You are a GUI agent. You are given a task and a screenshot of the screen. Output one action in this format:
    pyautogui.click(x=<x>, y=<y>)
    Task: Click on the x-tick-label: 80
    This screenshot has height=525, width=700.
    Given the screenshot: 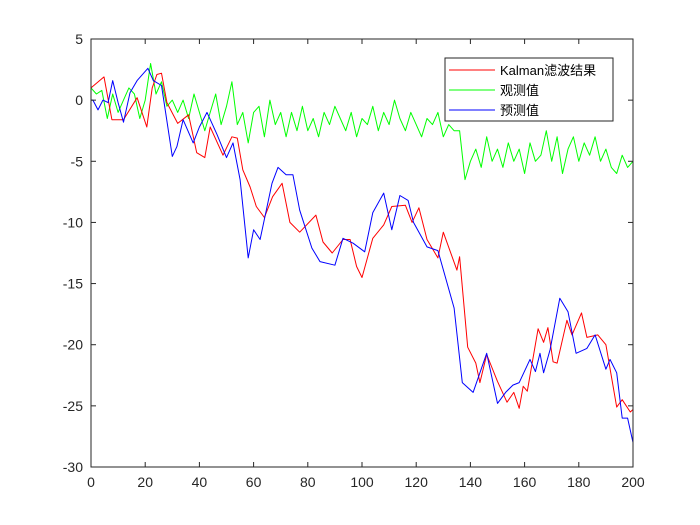 What is the action you would take?
    pyautogui.click(x=308, y=482)
    